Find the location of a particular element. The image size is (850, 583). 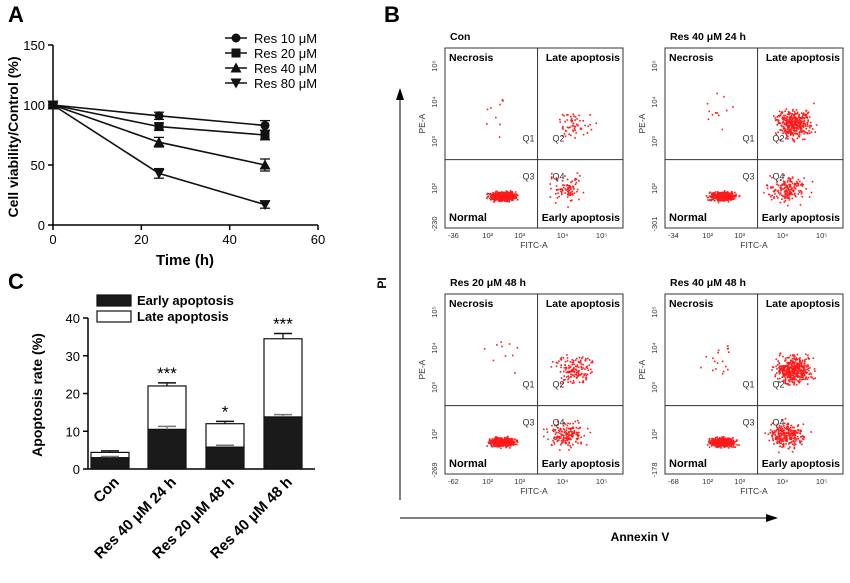

legend-swatch is located at coordinates (114, 300).